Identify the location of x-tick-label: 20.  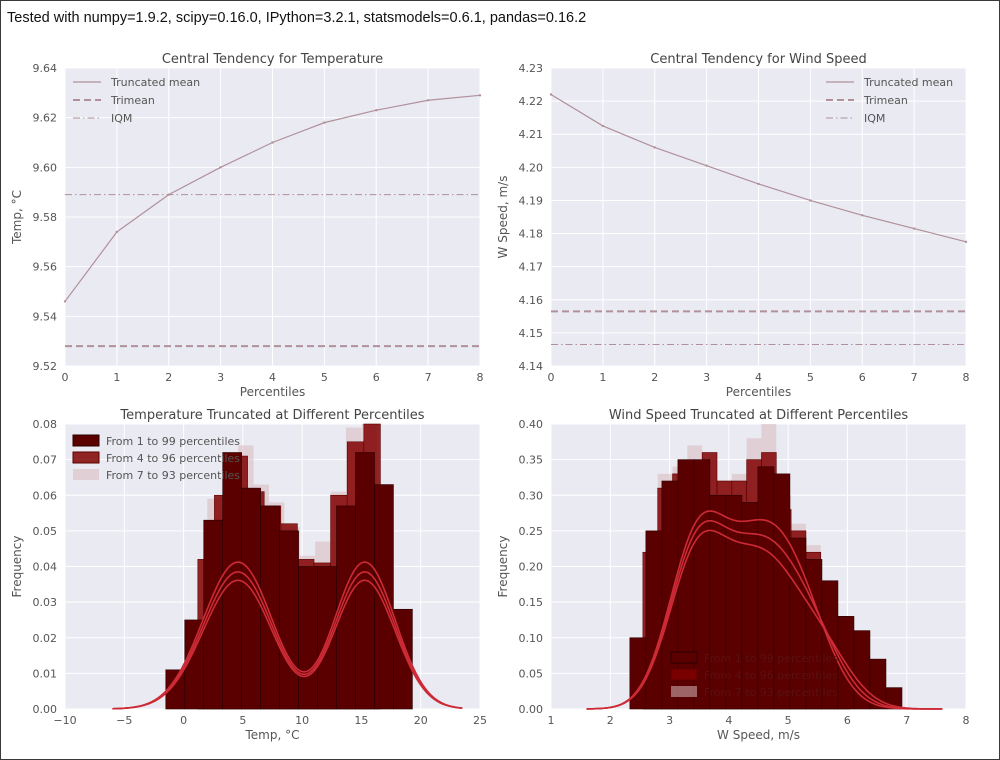
(421, 720).